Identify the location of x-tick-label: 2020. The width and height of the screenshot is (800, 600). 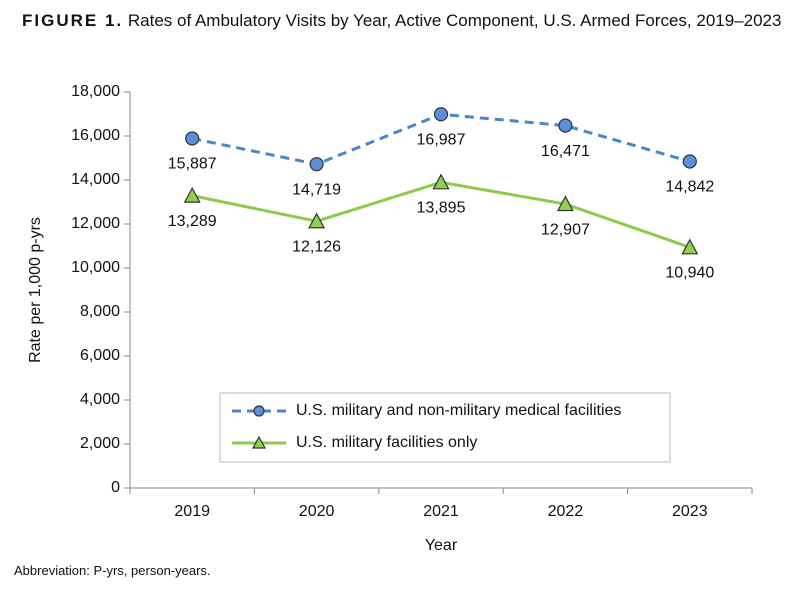
(317, 511).